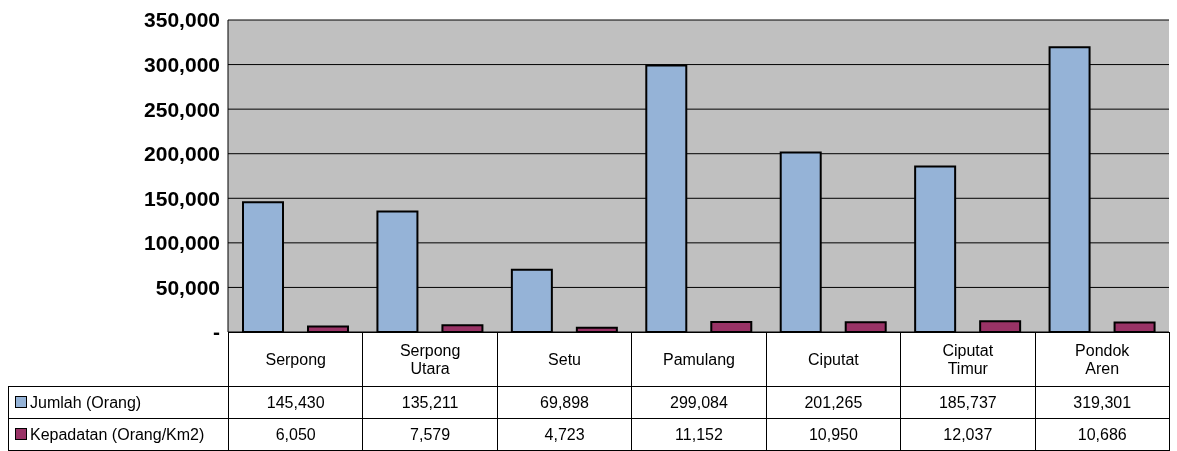 Image resolution: width=1177 pixels, height=451 pixels. I want to click on data-label: 7,579, so click(430, 434).